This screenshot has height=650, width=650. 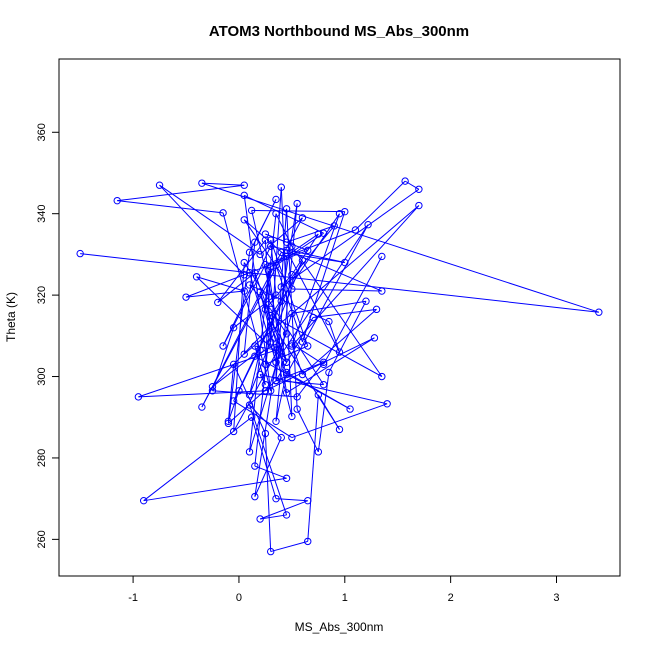 What do you see at coordinates (344, 590) in the screenshot?
I see `x-axis: -1 0 1 2 3` at bounding box center [344, 590].